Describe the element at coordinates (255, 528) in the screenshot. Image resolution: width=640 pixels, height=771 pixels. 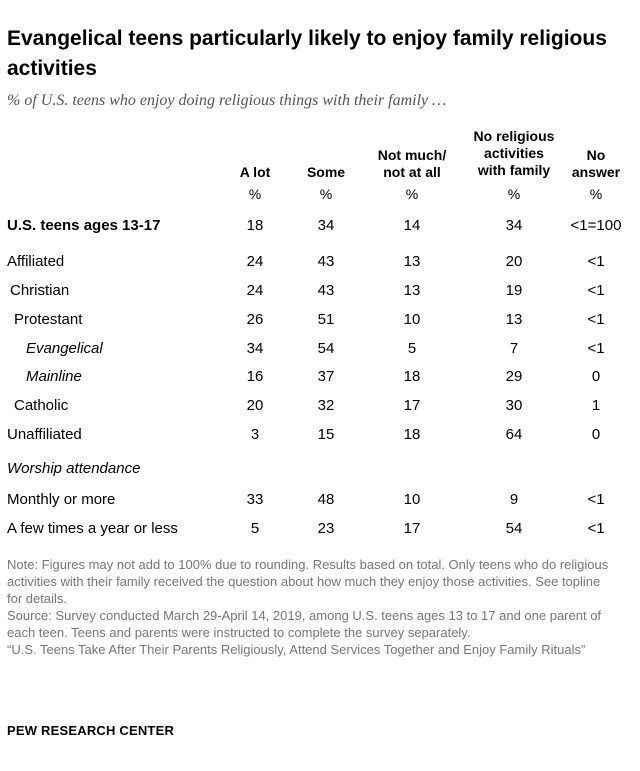
I see `cell-a-lot: 5` at that location.